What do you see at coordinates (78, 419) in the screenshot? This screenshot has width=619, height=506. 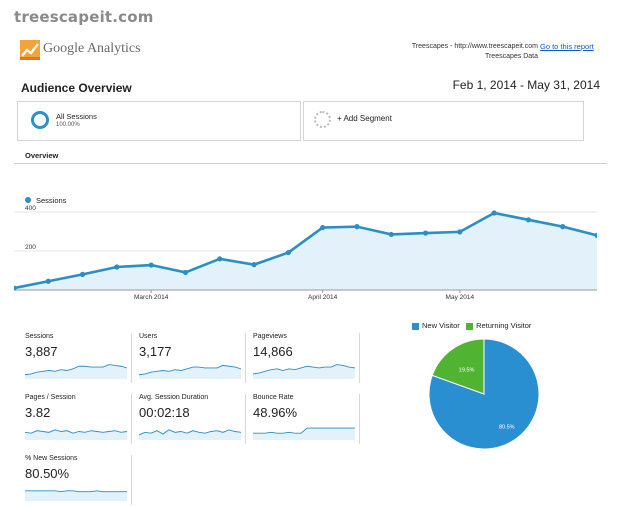 I see `metric-tile-pages-session: Pages / Session 3.82` at bounding box center [78, 419].